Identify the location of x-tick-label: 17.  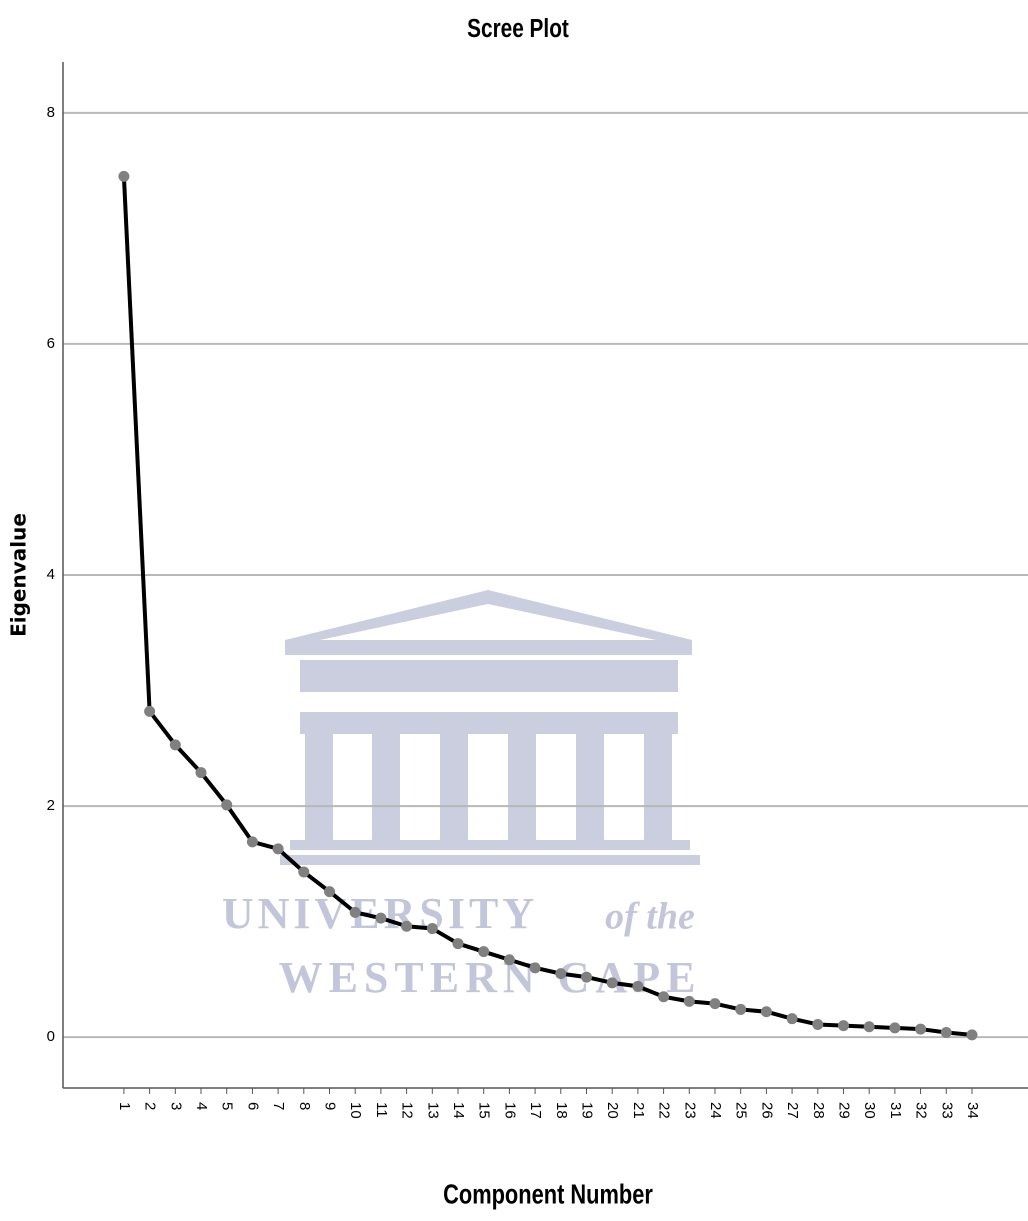
(535, 1110).